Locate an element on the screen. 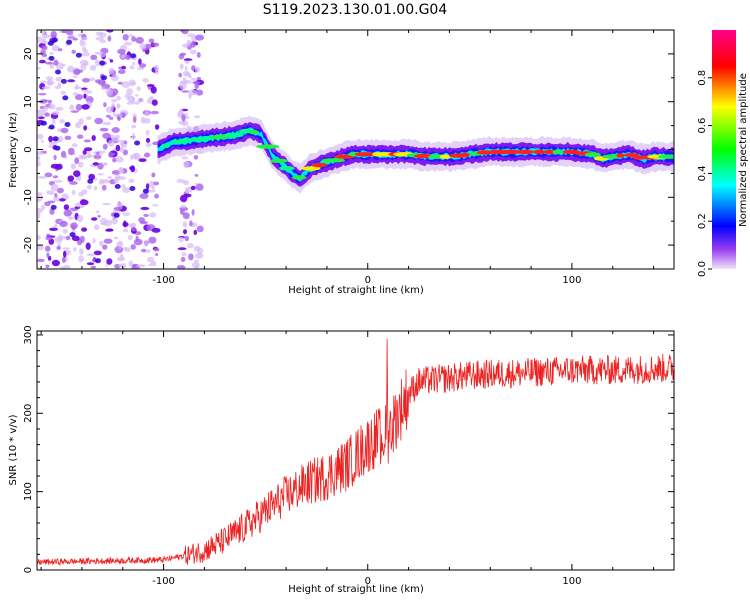 The width and height of the screenshot is (750, 600). colorbar-tick-label: 0.2 is located at coordinates (702, 221).